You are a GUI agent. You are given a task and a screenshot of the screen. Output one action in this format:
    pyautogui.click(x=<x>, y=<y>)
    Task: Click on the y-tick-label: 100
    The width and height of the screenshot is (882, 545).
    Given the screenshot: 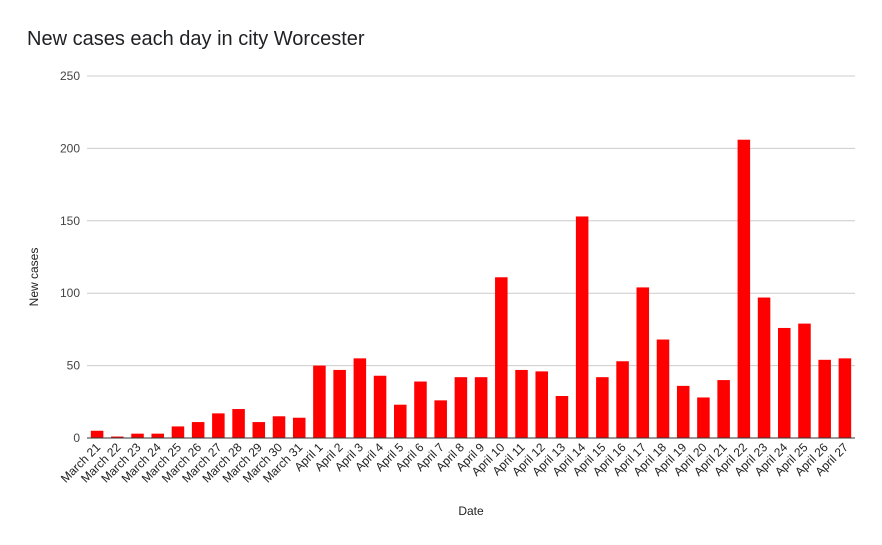 What is the action you would take?
    pyautogui.click(x=70, y=293)
    